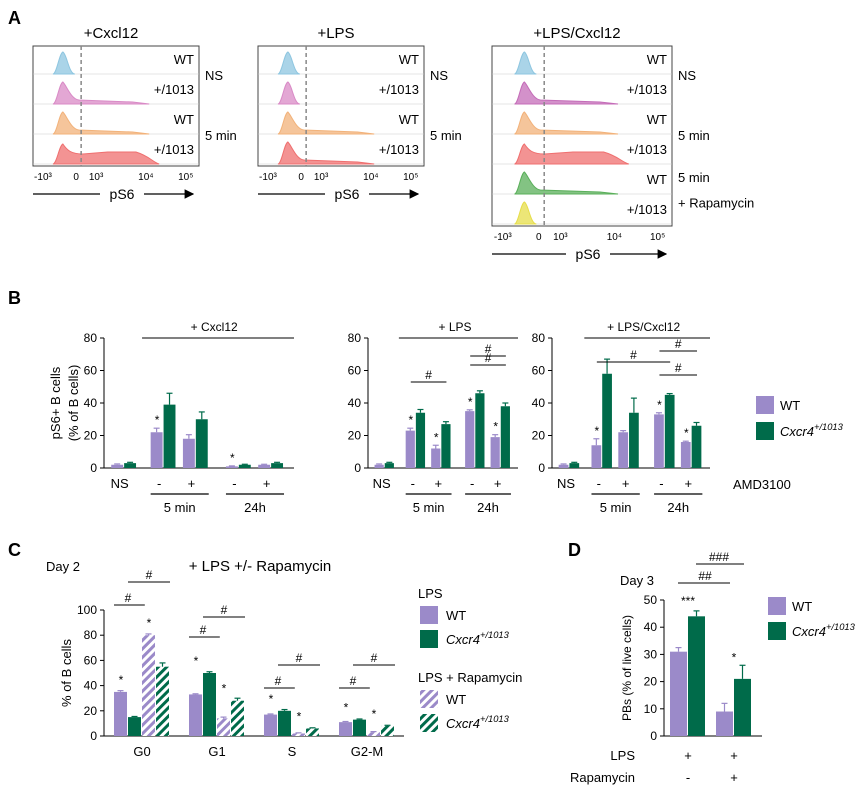 The width and height of the screenshot is (862, 791). Describe the element at coordinates (214, 327) in the screenshot. I see `subpanel-title: + Cxcl12` at that location.